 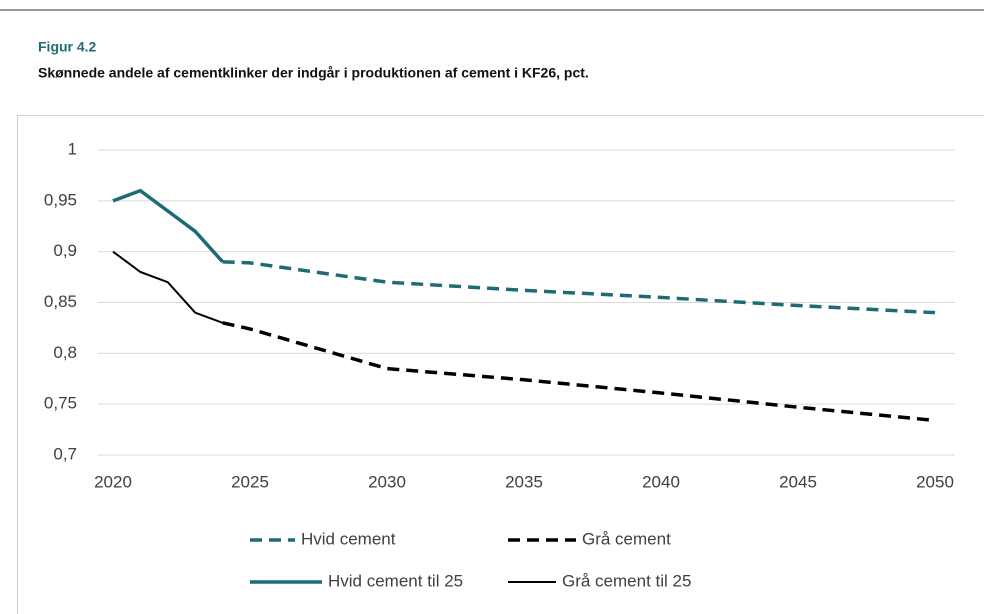 What do you see at coordinates (250, 481) in the screenshot?
I see `x-tick-label: 2025` at bounding box center [250, 481].